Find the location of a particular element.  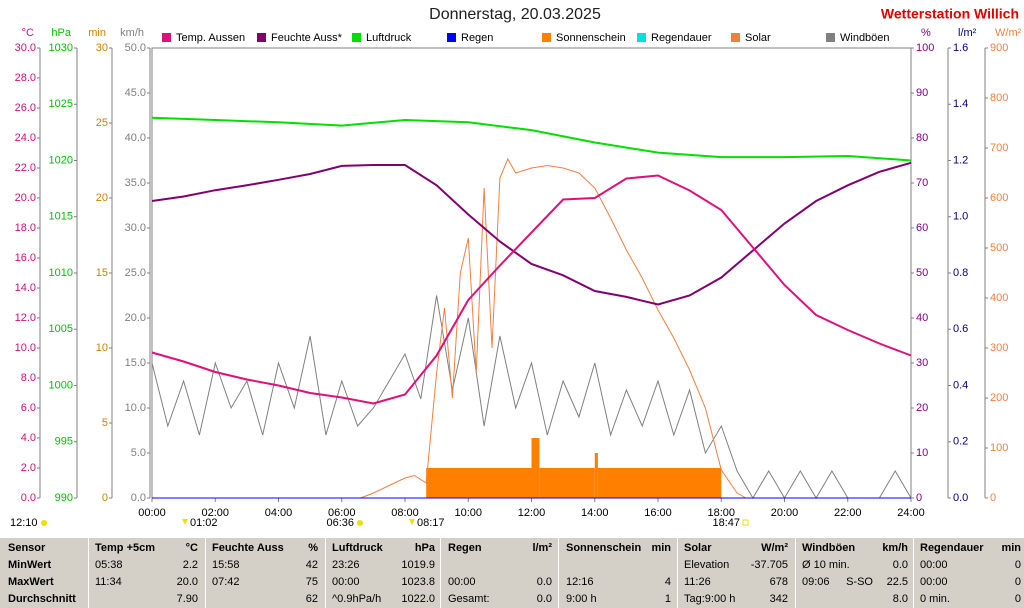

y-tick-label: 700 is located at coordinates (999, 148).